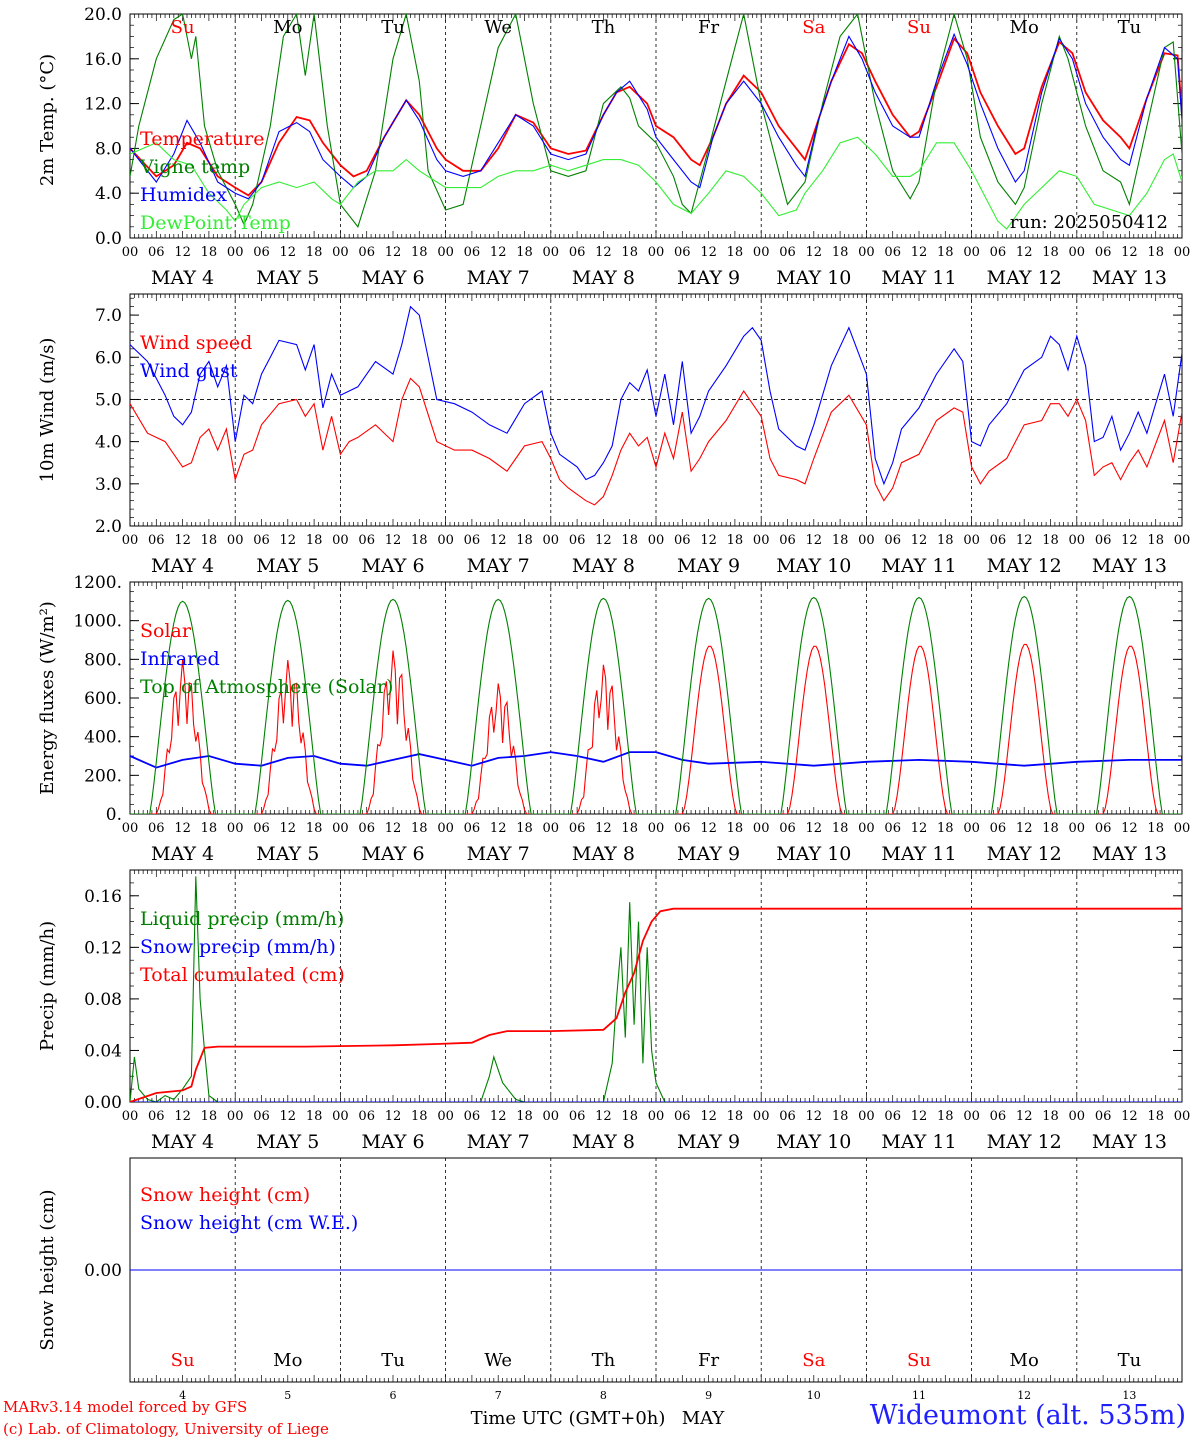  Describe the element at coordinates (1024, 566) in the screenshot. I see `date-label: MAY 12` at that location.